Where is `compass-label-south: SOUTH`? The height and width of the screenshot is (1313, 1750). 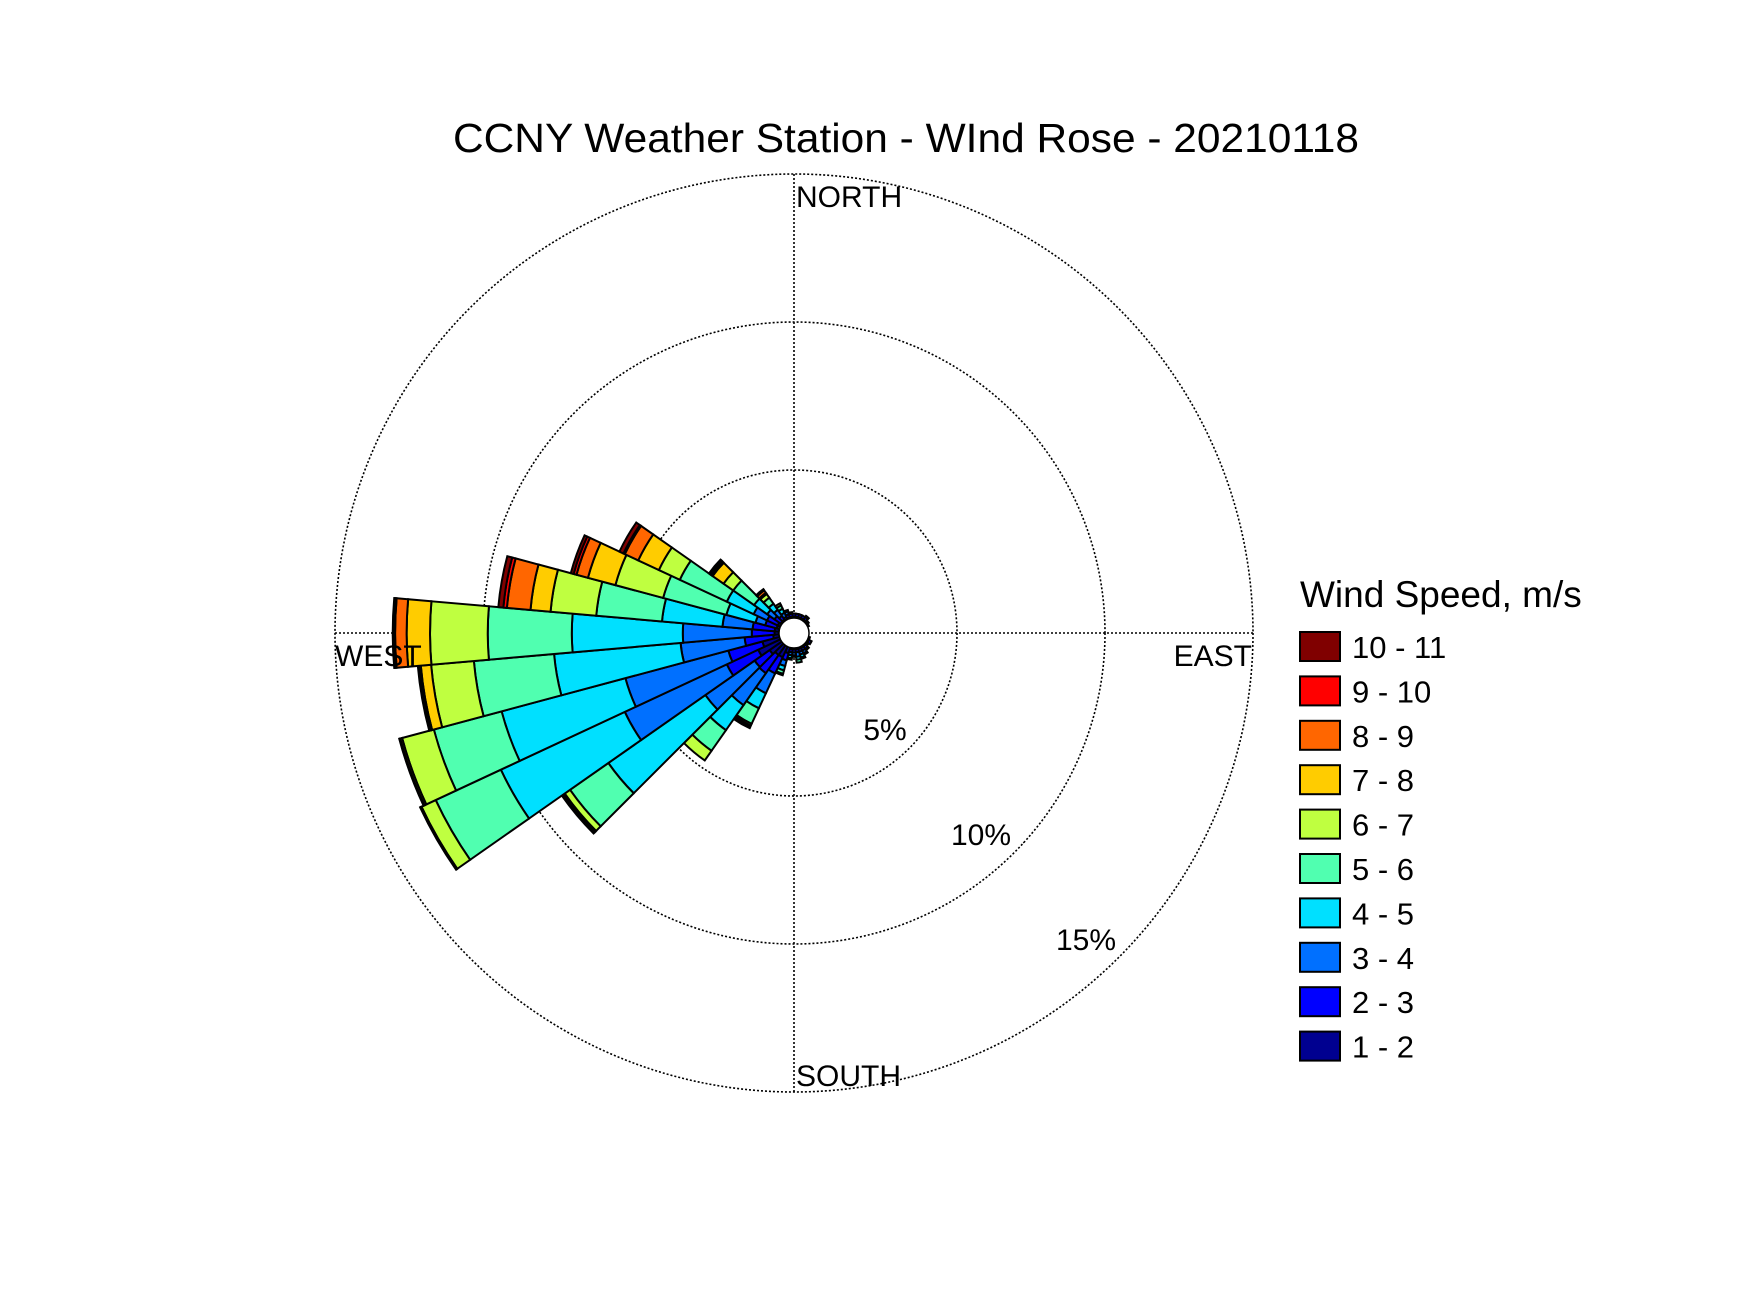 compass-label-south: SOUTH is located at coordinates (848, 1076).